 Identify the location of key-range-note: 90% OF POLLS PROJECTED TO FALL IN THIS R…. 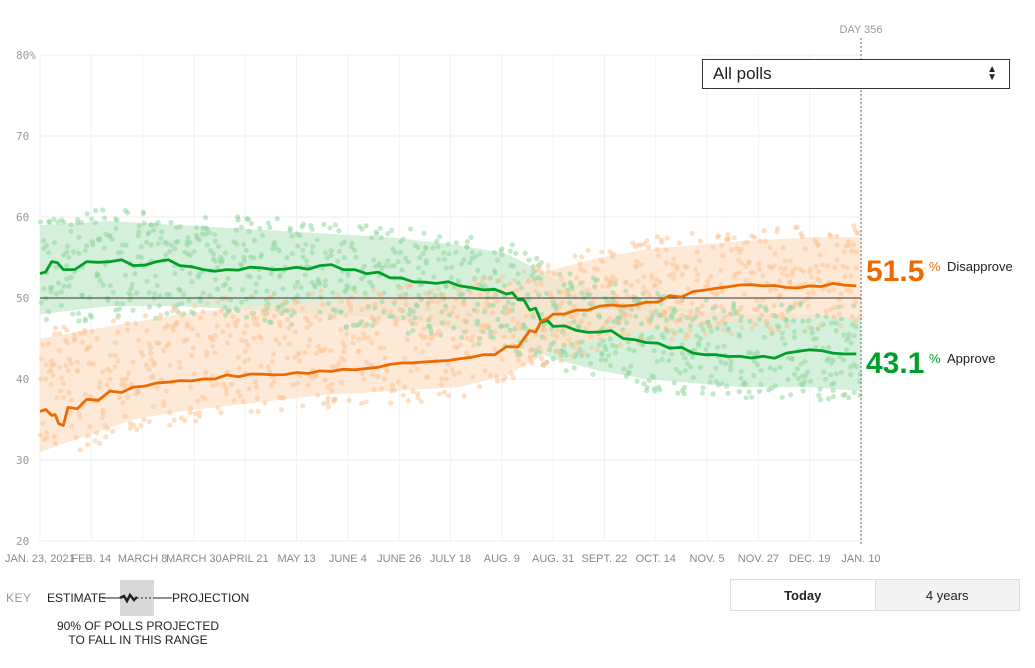
(138, 633).